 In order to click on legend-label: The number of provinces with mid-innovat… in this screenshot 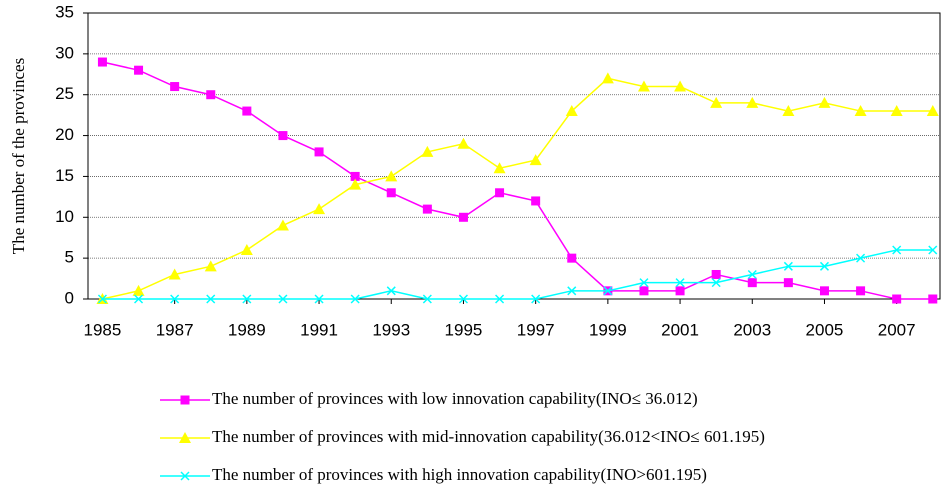, I will do `click(488, 436)`.